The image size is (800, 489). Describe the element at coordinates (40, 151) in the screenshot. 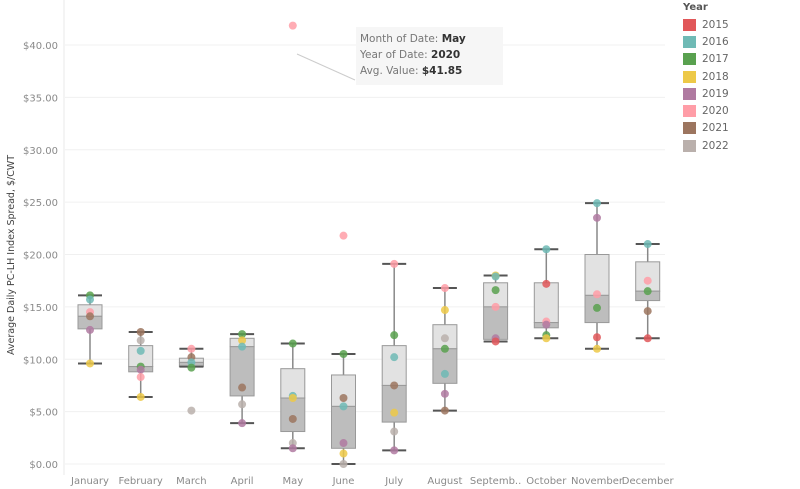

I see `y-tick-label: $30.00` at that location.